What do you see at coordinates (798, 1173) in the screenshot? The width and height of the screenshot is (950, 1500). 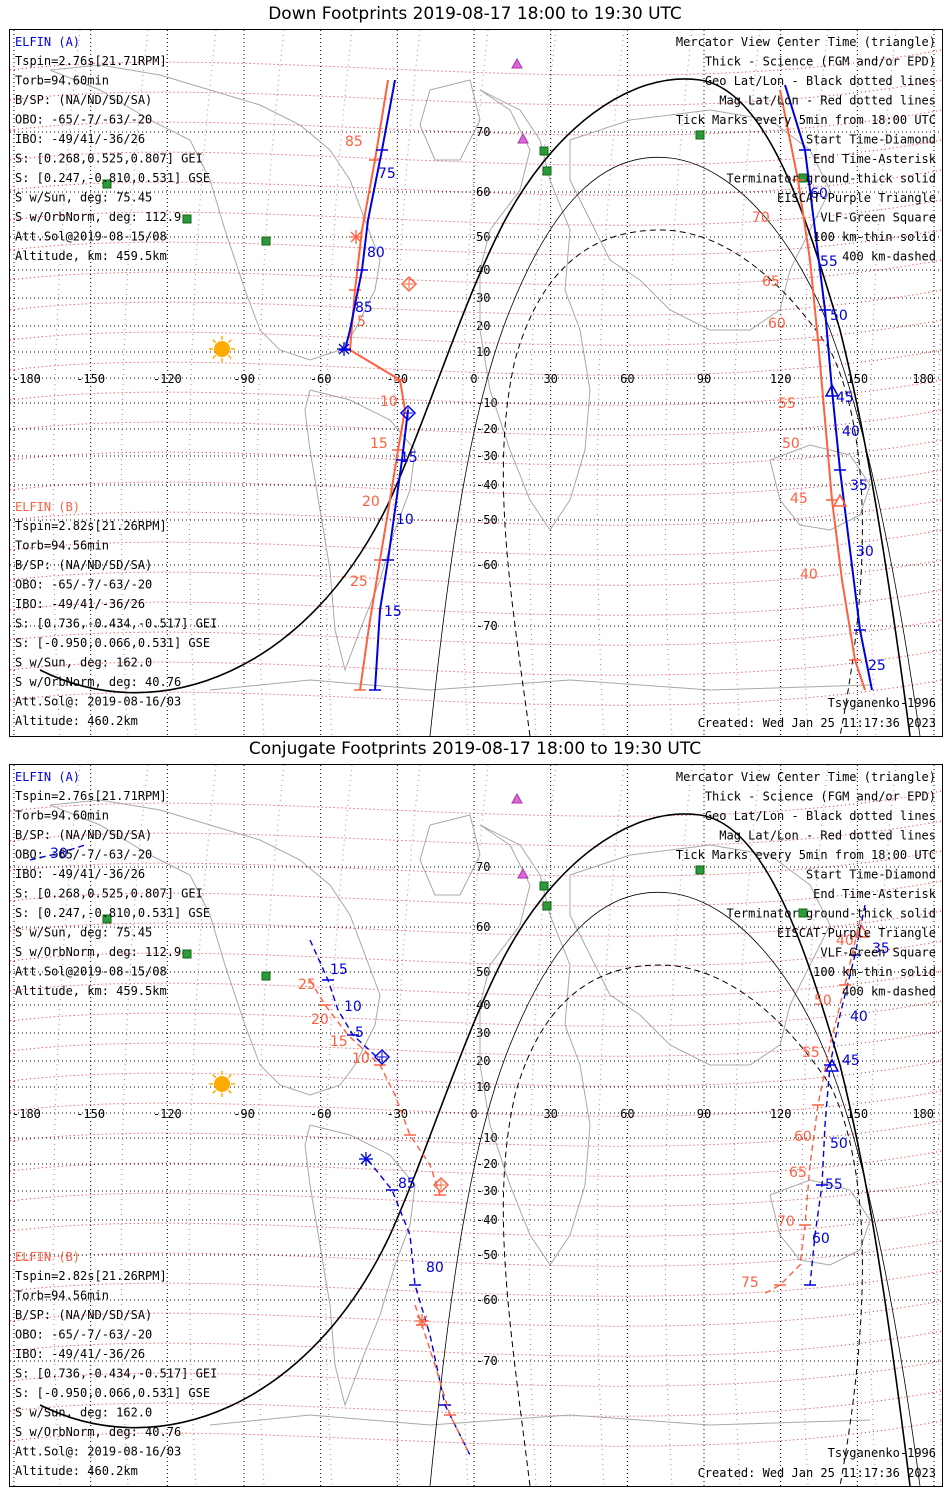 I see `elfin-b-east-label: 65` at bounding box center [798, 1173].